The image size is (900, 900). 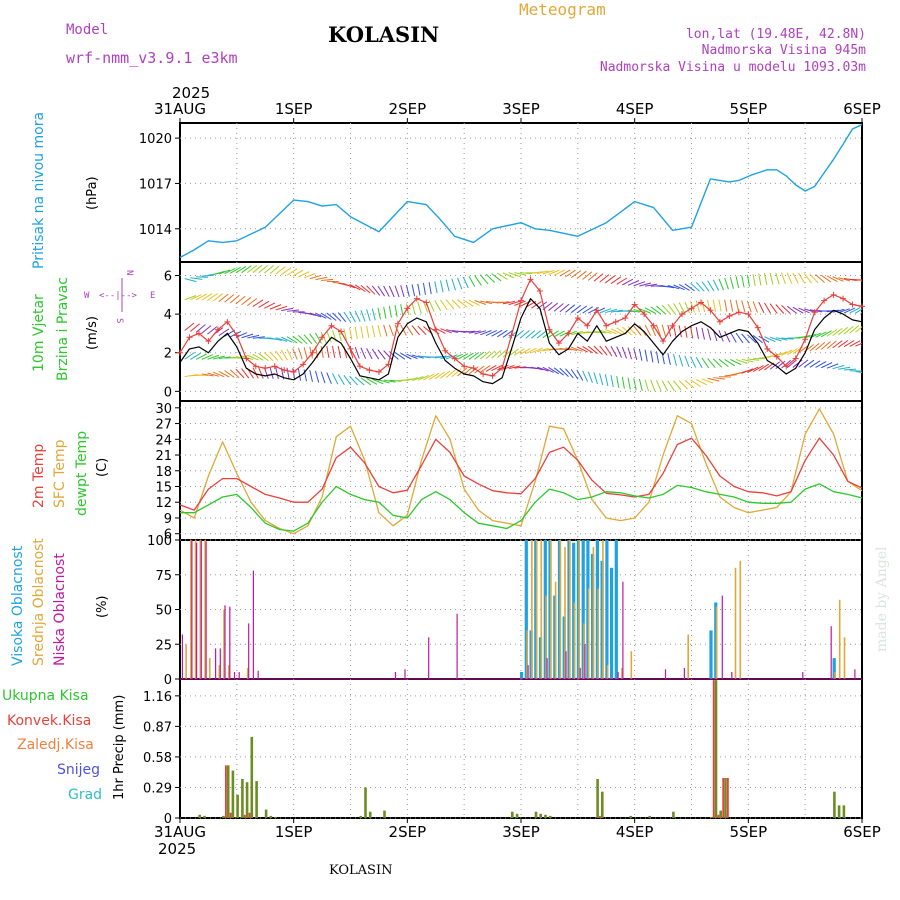 I want to click on y-tick-label: 1014, so click(x=155, y=230).